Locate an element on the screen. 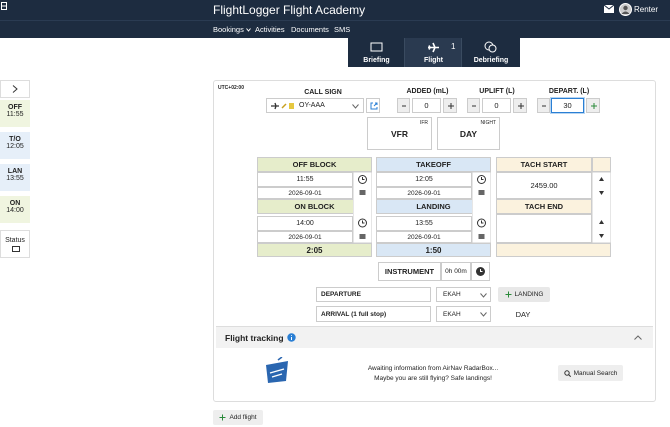 Image resolution: width=670 pixels, height=427 pixels. avatar is located at coordinates (625, 9).